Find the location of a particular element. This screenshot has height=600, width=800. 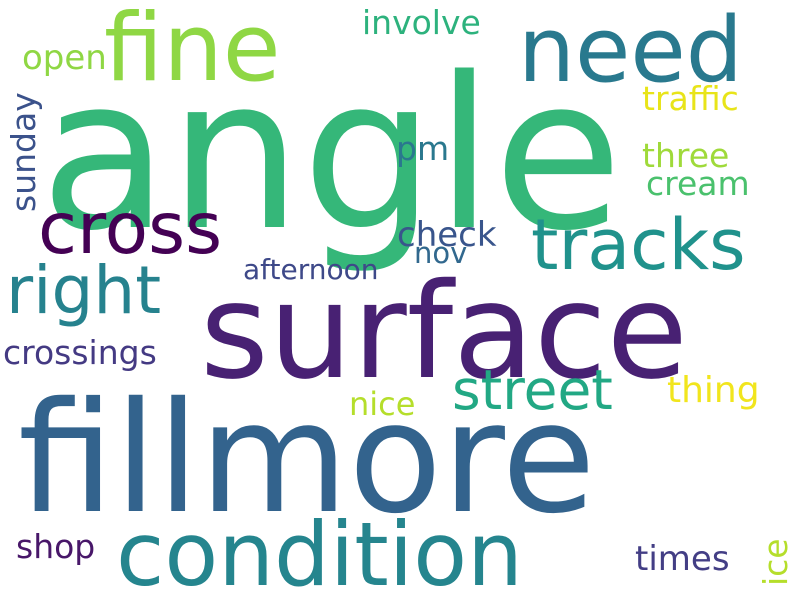

word-times: times is located at coordinates (682, 559).